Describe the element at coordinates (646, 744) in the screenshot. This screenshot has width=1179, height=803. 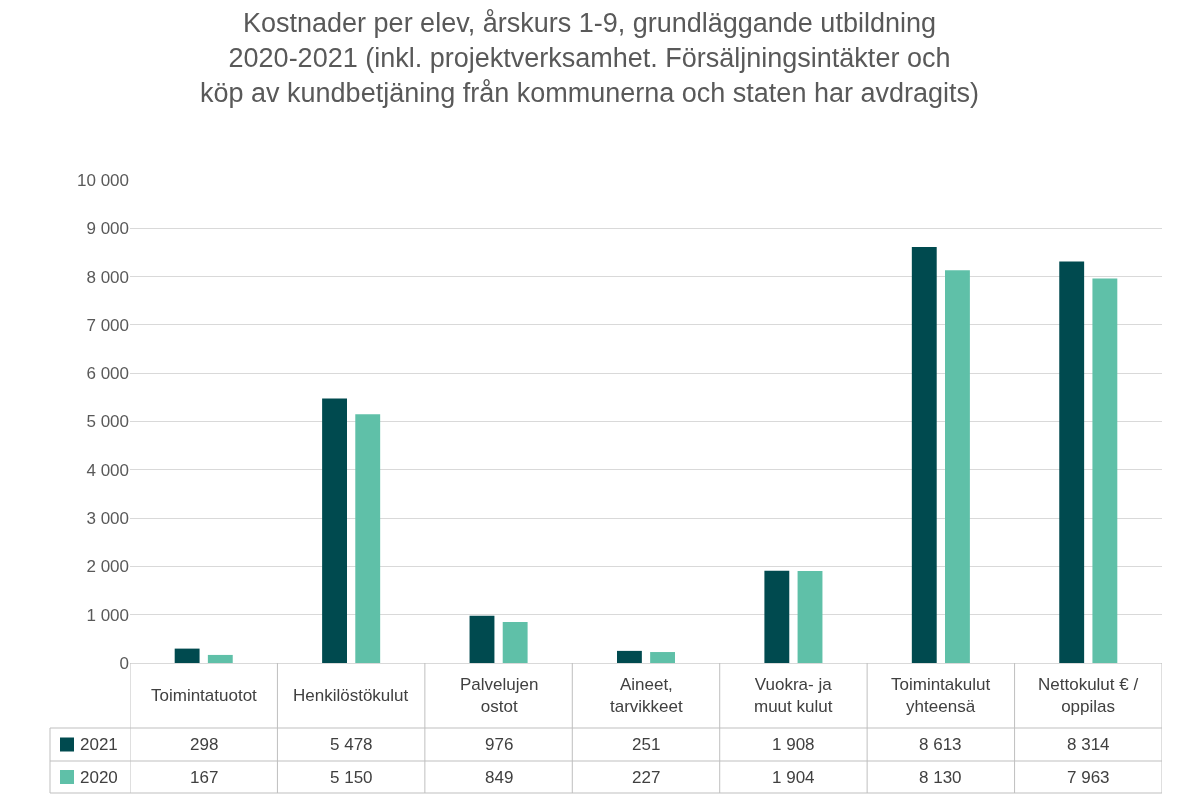
I see `data-label: 251` at that location.